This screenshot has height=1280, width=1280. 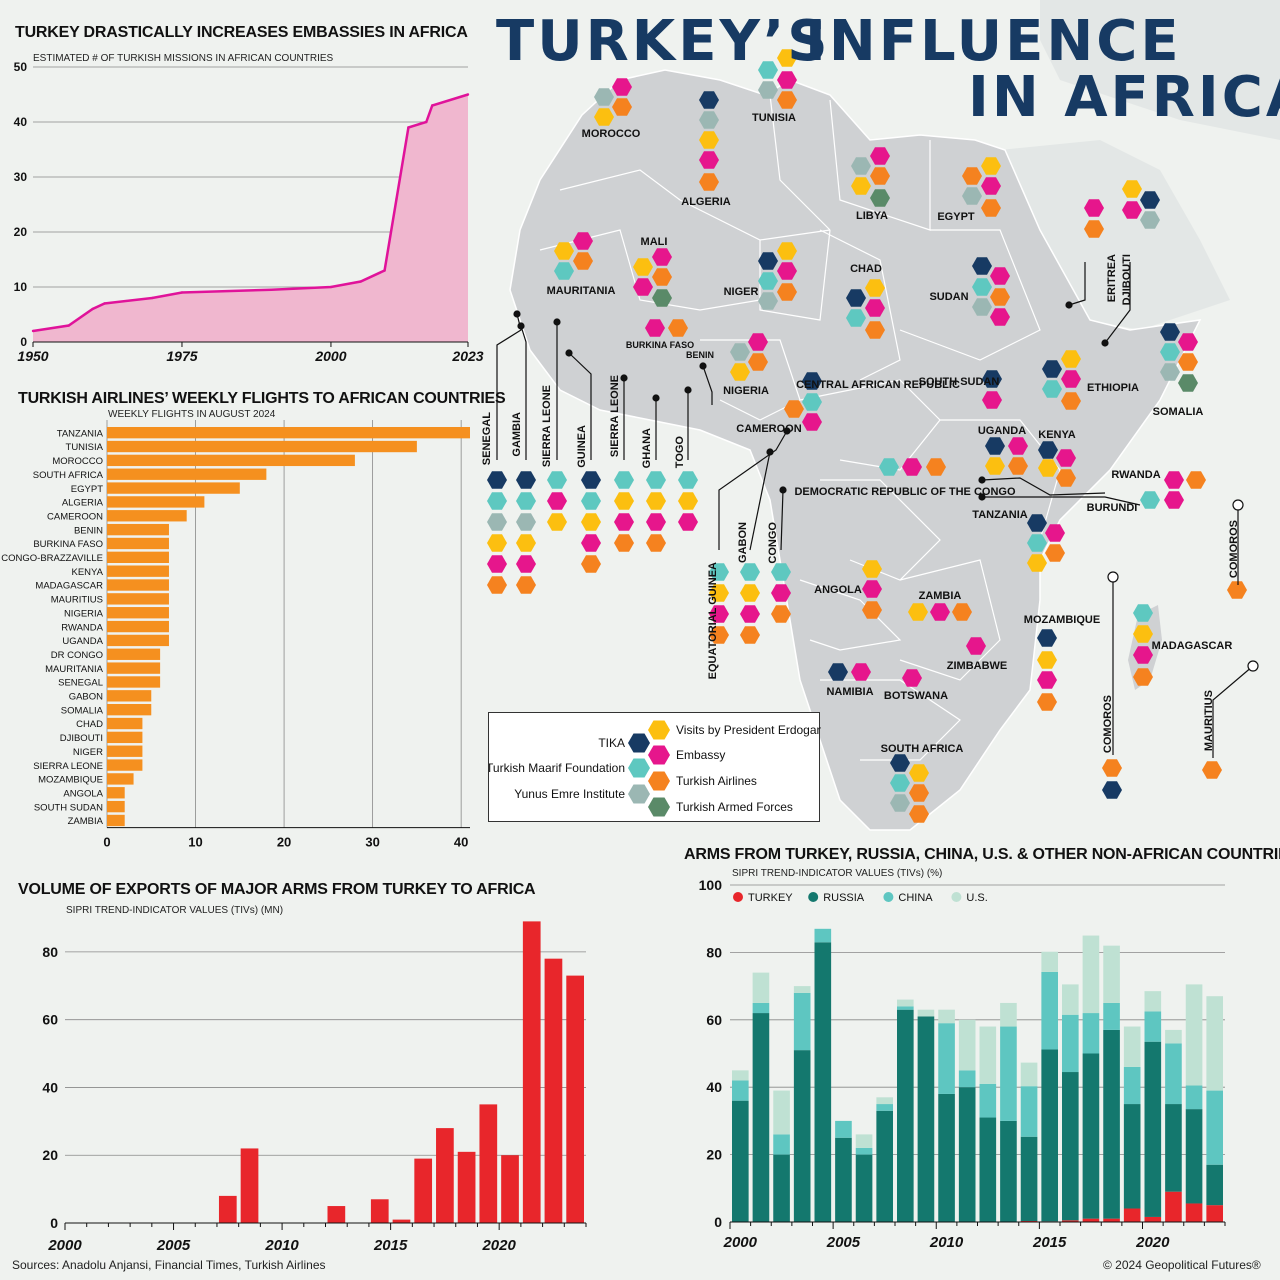 I want to click on country-label: MAURITANIA, so click(x=581, y=291).